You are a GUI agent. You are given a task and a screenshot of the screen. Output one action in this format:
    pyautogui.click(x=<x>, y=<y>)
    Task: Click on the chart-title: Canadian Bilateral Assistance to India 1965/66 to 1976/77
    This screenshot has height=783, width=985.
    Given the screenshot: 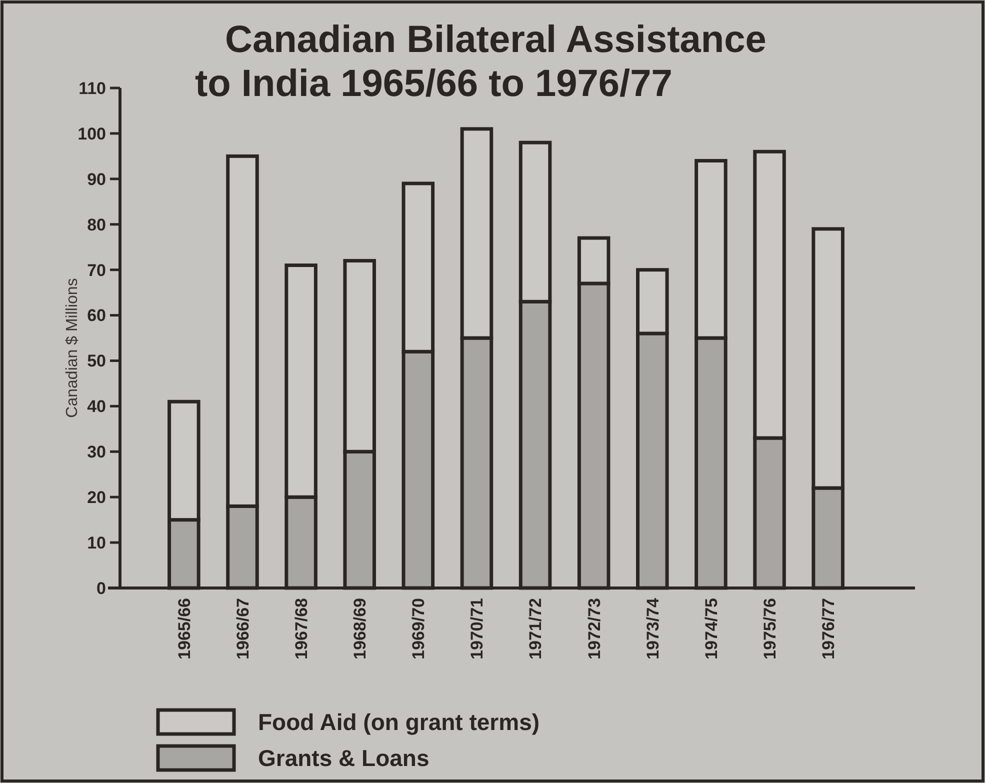 What is the action you would take?
    pyautogui.click(x=480, y=62)
    